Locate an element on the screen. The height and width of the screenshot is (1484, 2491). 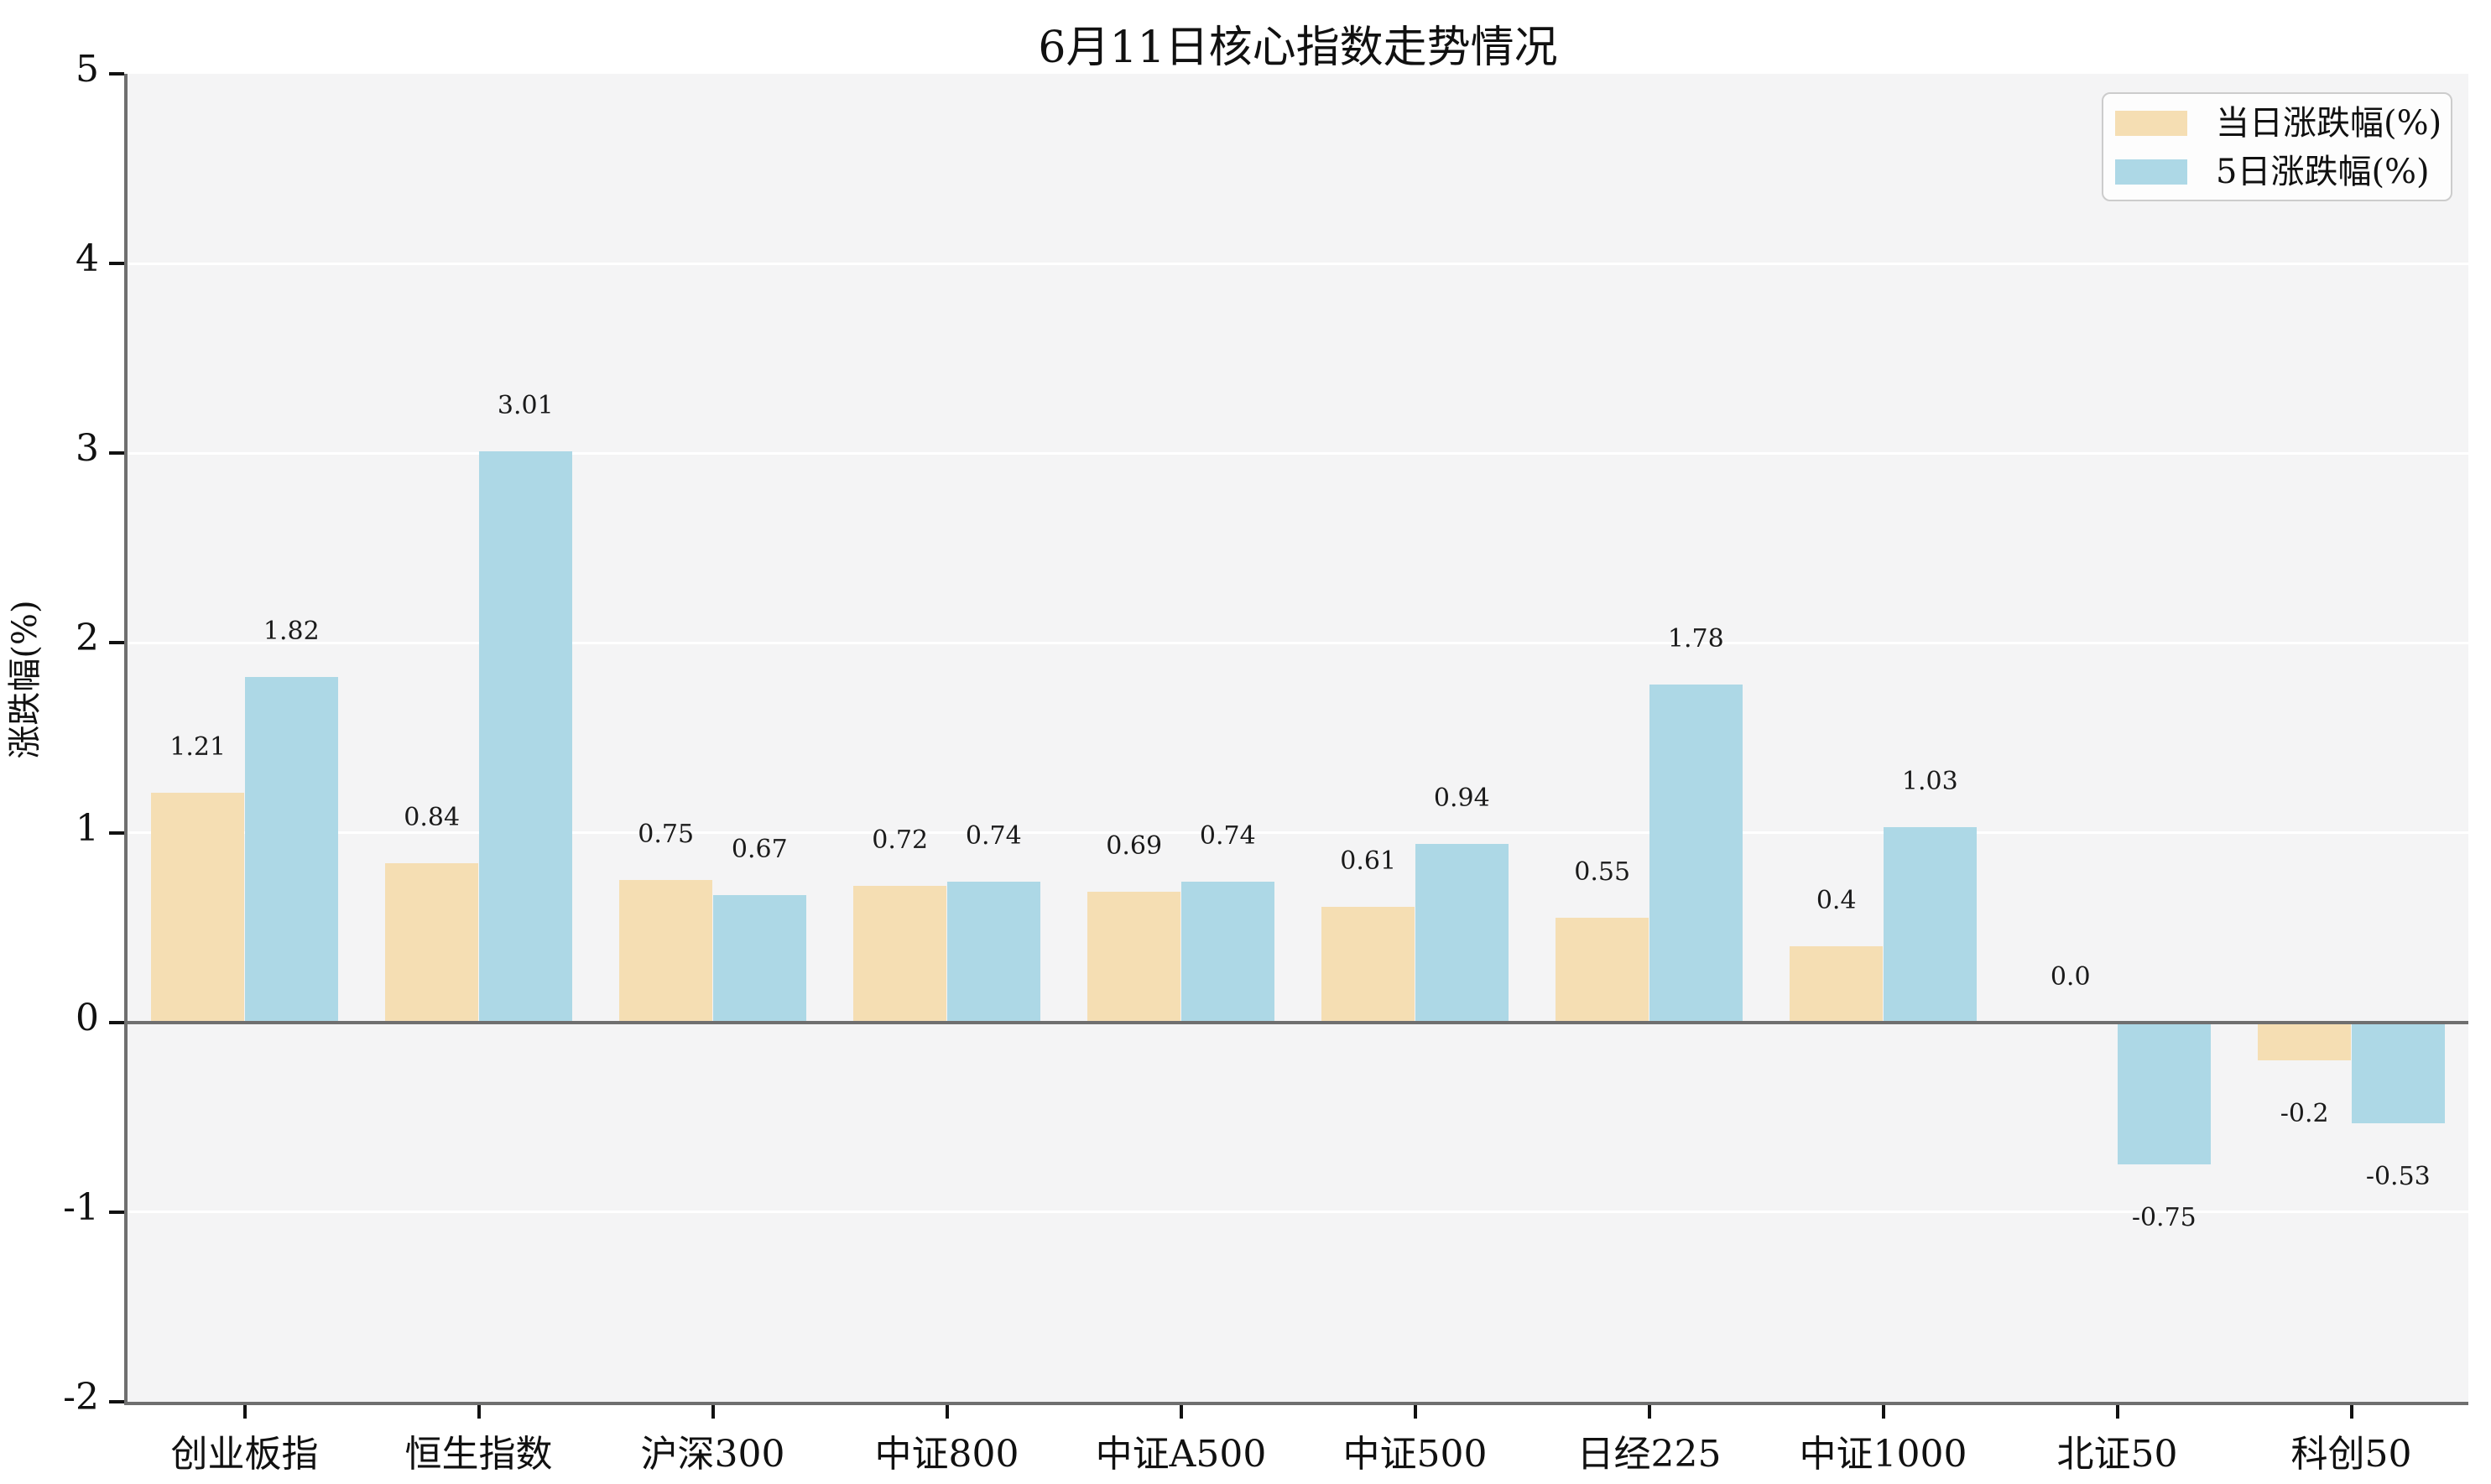
bar-当日涨跌幅(%)-中证A500 is located at coordinates (1134, 957).